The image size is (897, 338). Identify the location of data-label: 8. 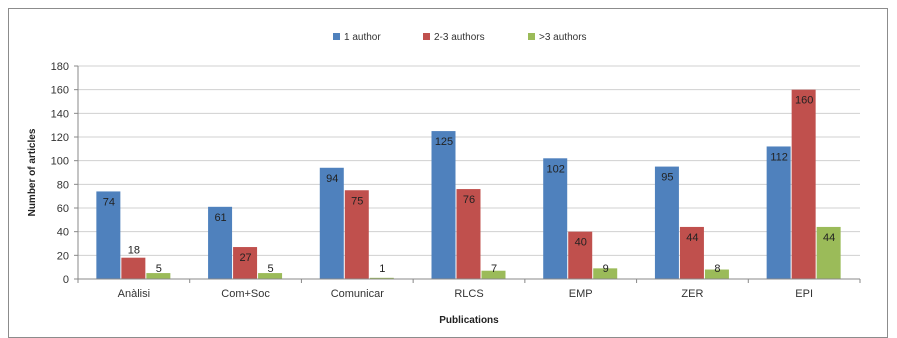
(717, 269).